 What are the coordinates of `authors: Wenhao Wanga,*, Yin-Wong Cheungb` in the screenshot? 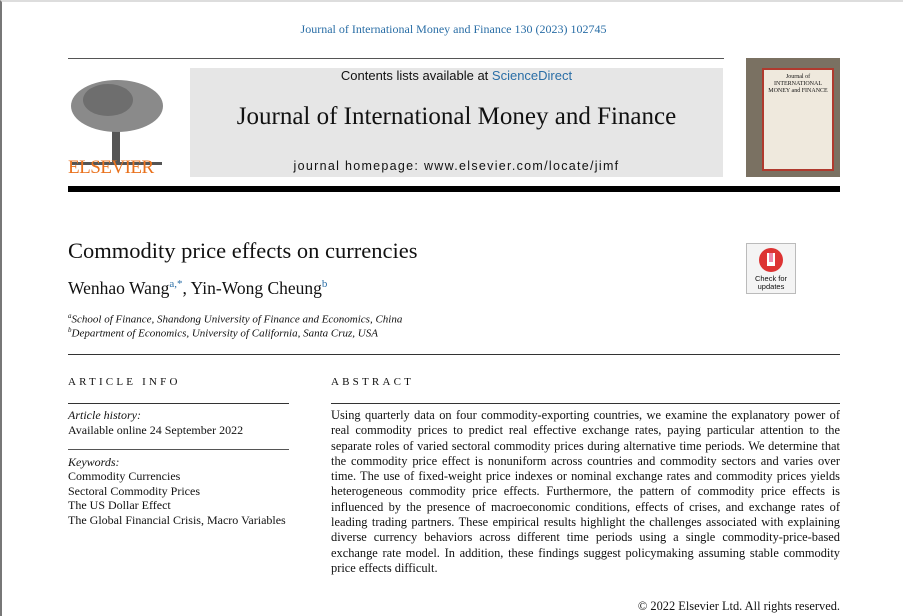 It's located at (197, 288).